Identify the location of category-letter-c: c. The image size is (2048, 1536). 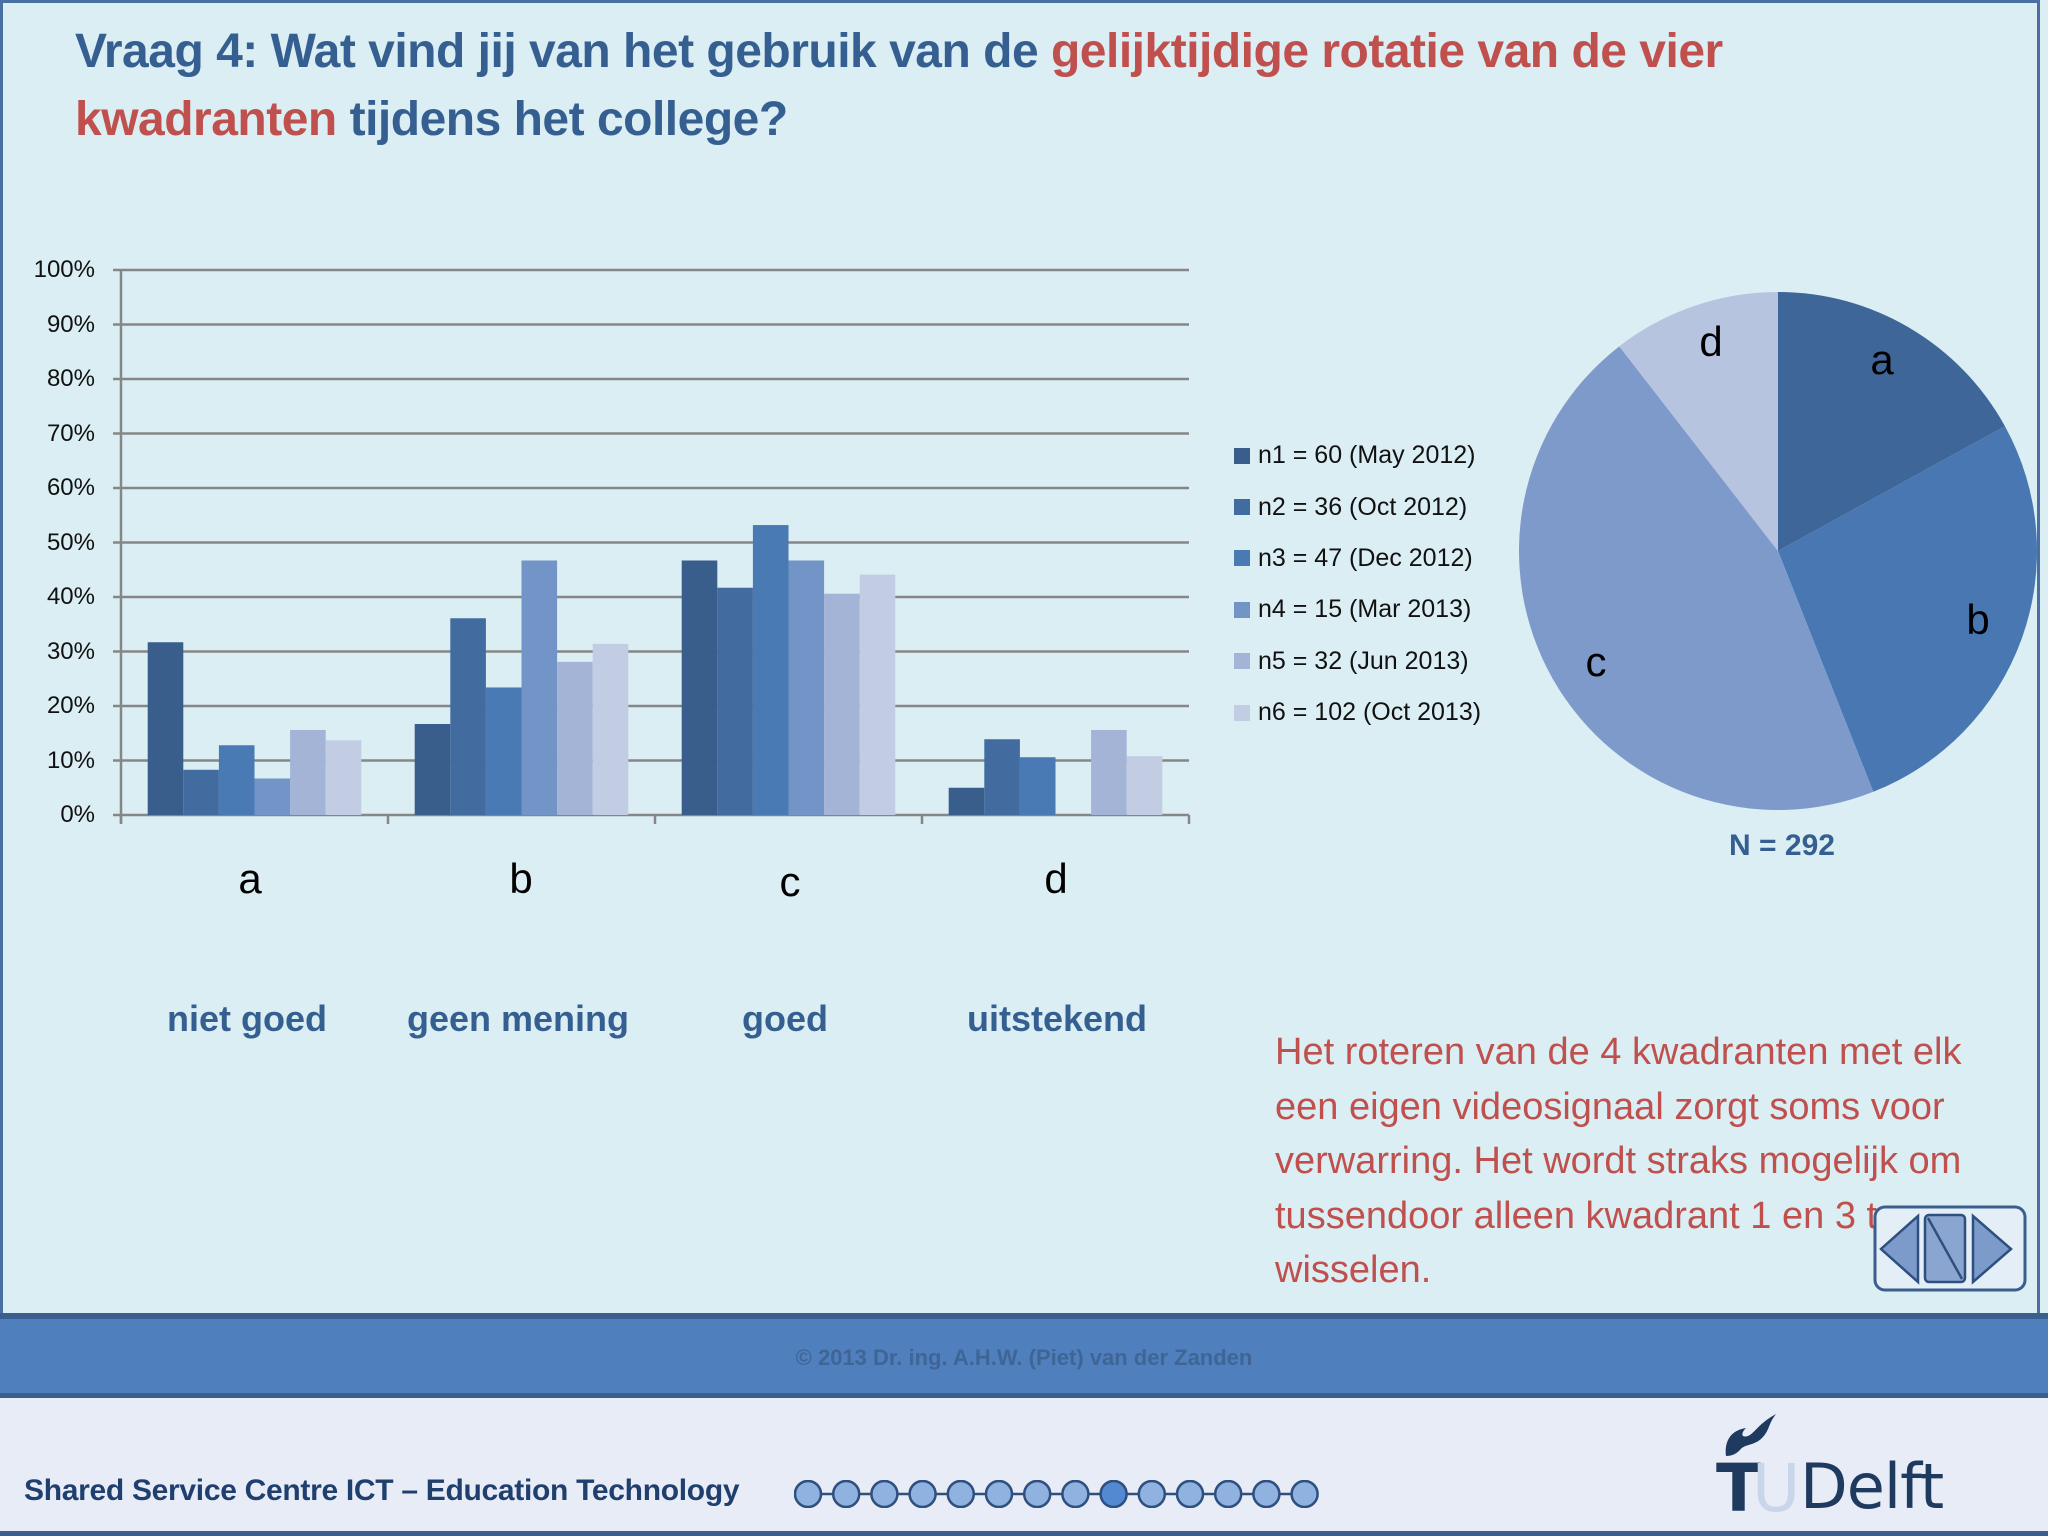
(790, 881).